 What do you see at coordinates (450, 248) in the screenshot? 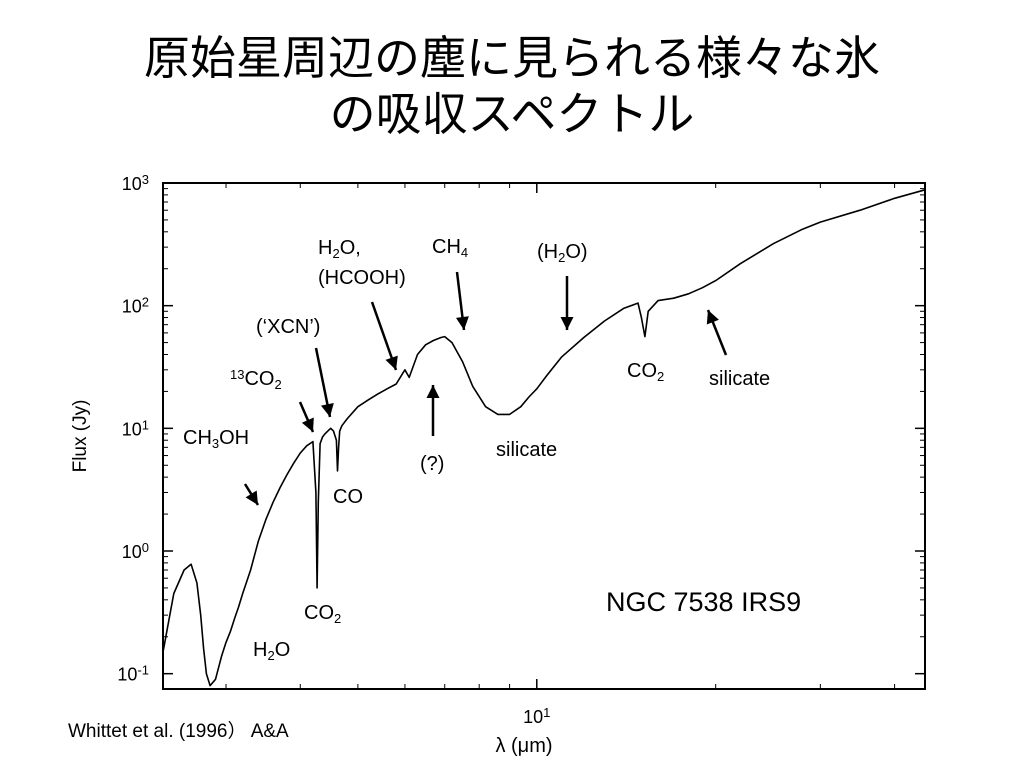
I see `annotation-label: CH4` at bounding box center [450, 248].